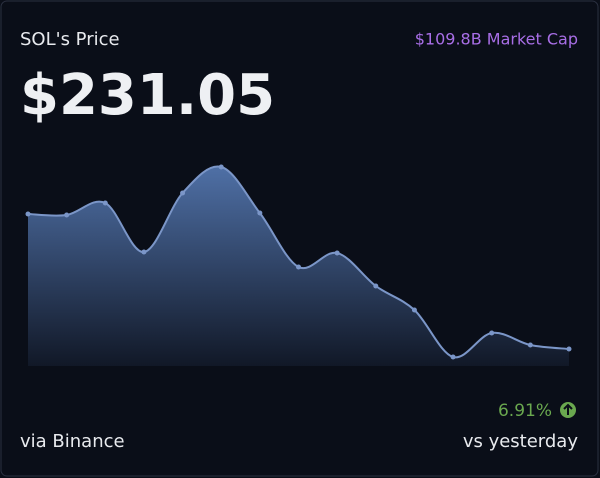 The height and width of the screenshot is (478, 600). Describe the element at coordinates (521, 441) in the screenshot. I see `comparison: vs yesterday` at that location.